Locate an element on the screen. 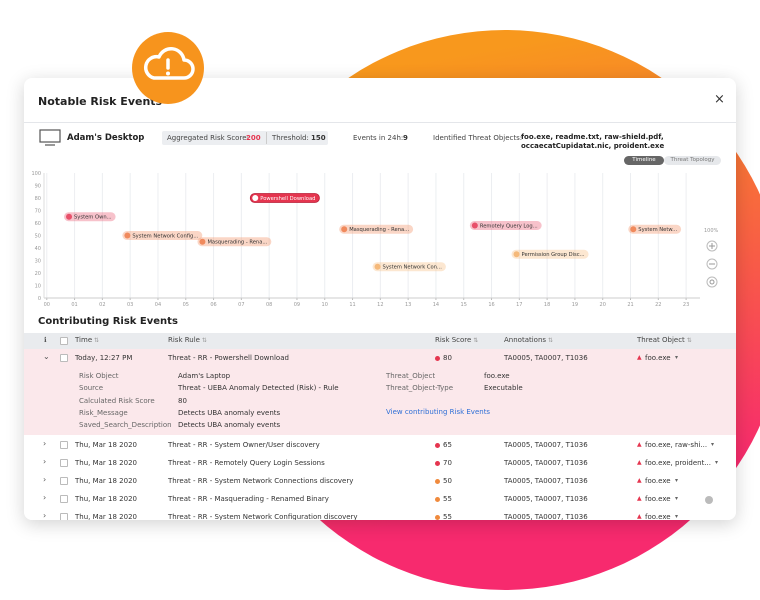  x-tick-label: 16 is located at coordinates (491, 305).